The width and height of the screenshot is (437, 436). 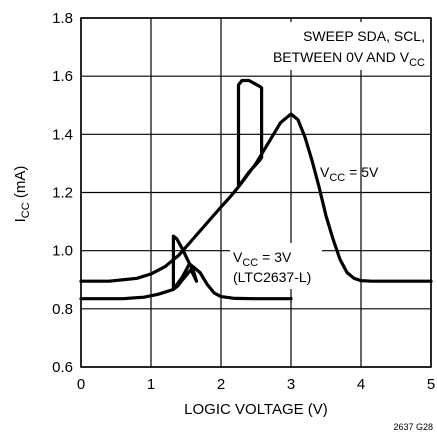 What do you see at coordinates (256, 384) in the screenshot?
I see `x-tick-labels: 0 1 2 3 4 5` at bounding box center [256, 384].